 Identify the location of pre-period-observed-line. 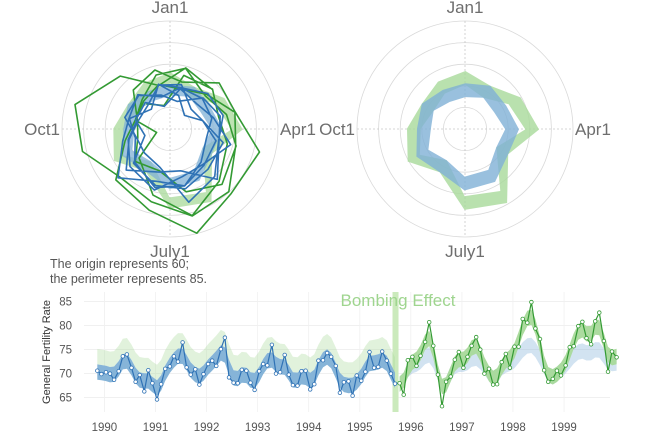
(248, 369).